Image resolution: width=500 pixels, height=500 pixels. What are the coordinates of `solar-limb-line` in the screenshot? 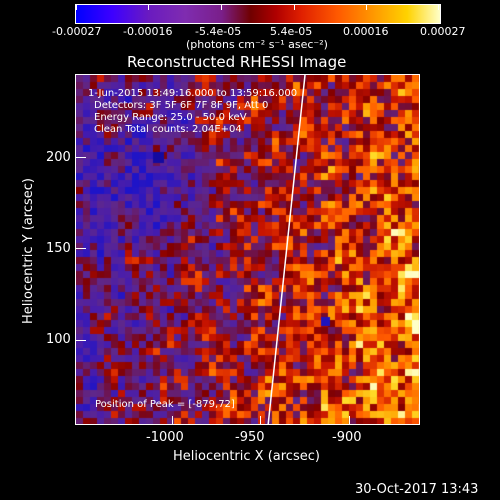 It's located at (286, 249).